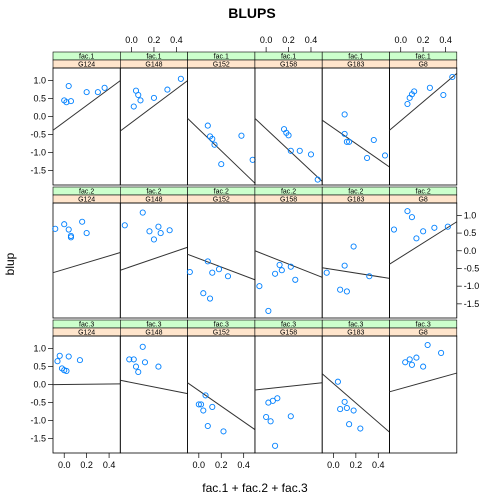 This screenshot has height=504, width=504. I want to click on panel-fac3-g8: fac.3G8, so click(423, 386).